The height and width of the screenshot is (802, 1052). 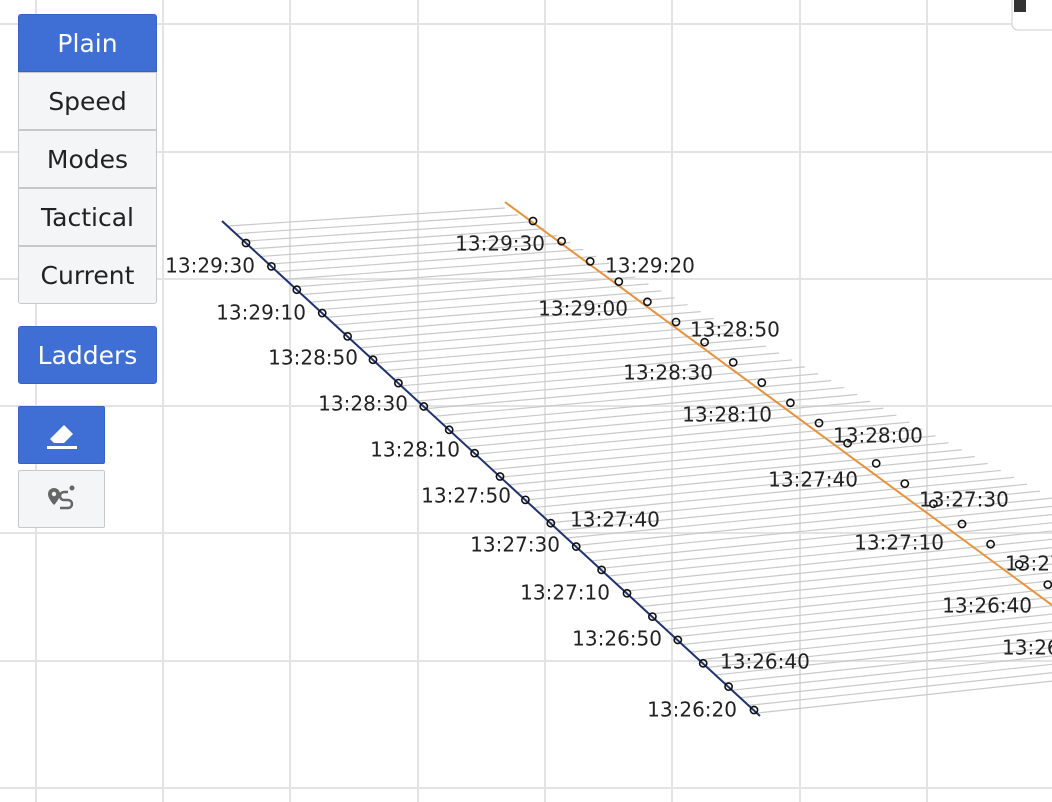 What do you see at coordinates (87, 159) in the screenshot?
I see `mode-button: Modes` at bounding box center [87, 159].